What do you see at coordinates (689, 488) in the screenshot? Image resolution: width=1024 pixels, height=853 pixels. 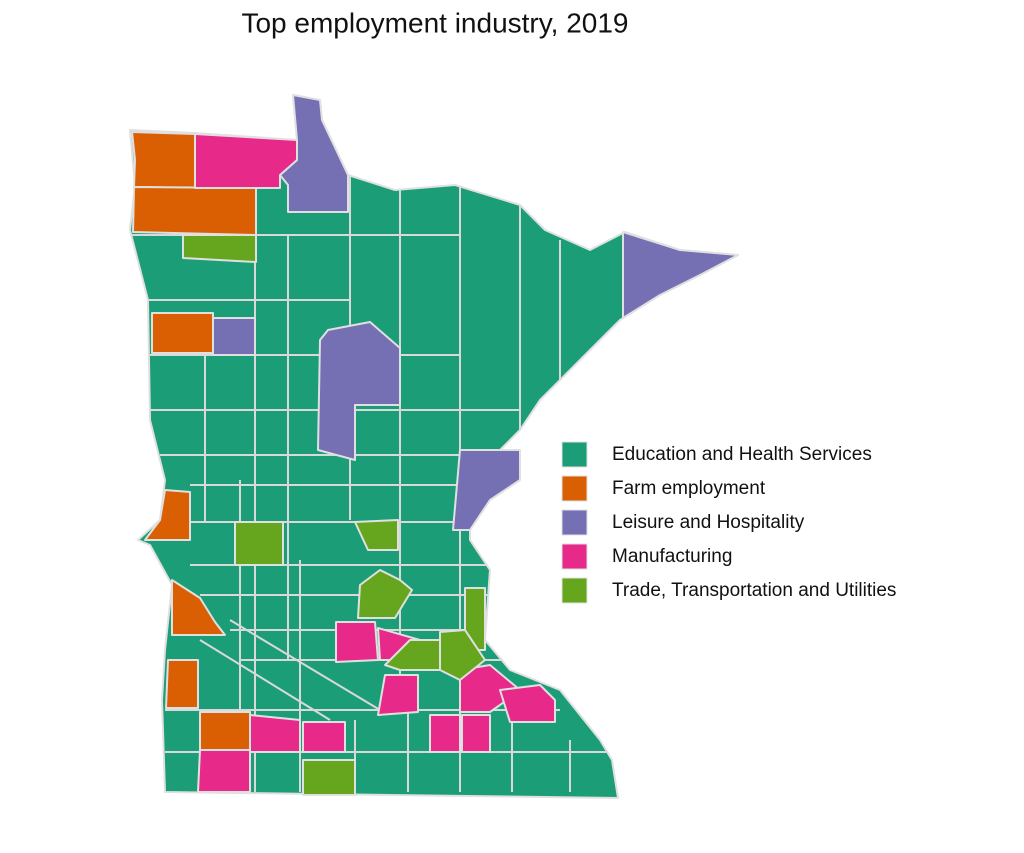 I see `legend-label: Farm employment` at bounding box center [689, 488].